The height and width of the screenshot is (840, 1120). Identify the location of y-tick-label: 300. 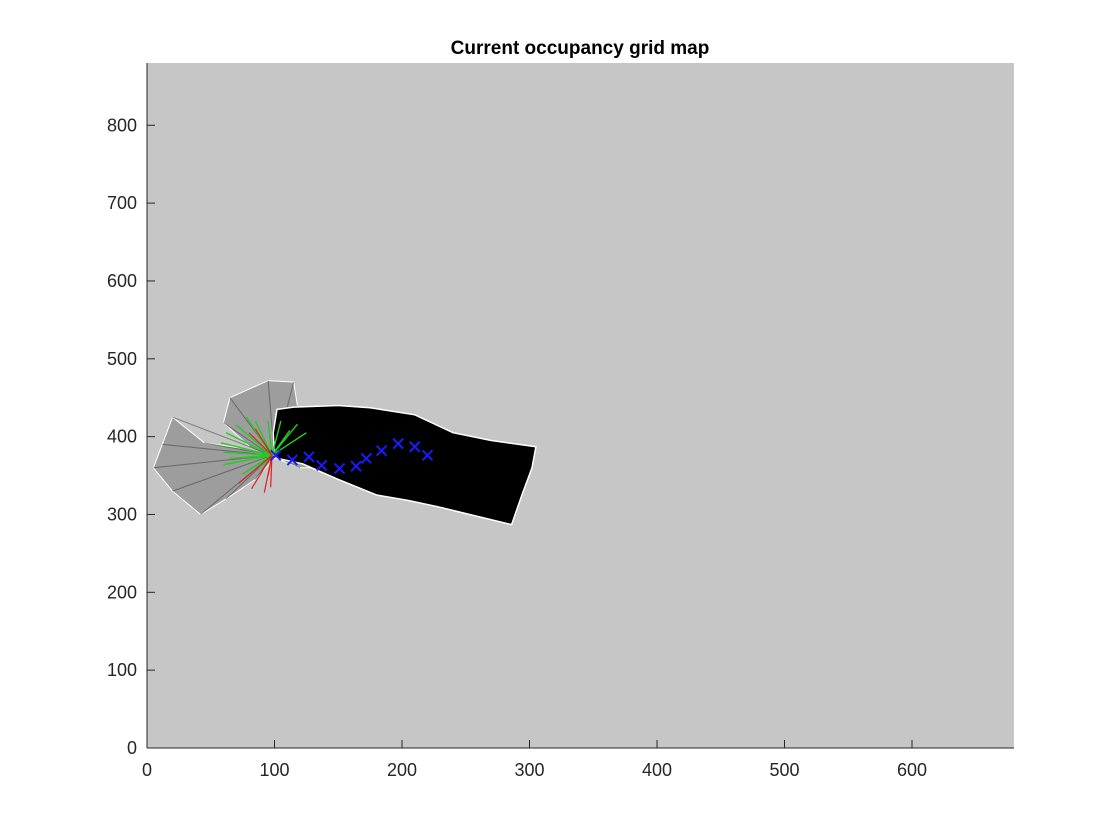
(122, 514).